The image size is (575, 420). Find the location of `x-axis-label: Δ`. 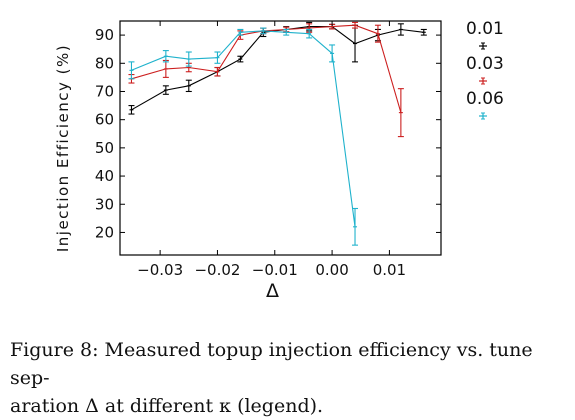

x-axis-label: Δ is located at coordinates (272, 291).